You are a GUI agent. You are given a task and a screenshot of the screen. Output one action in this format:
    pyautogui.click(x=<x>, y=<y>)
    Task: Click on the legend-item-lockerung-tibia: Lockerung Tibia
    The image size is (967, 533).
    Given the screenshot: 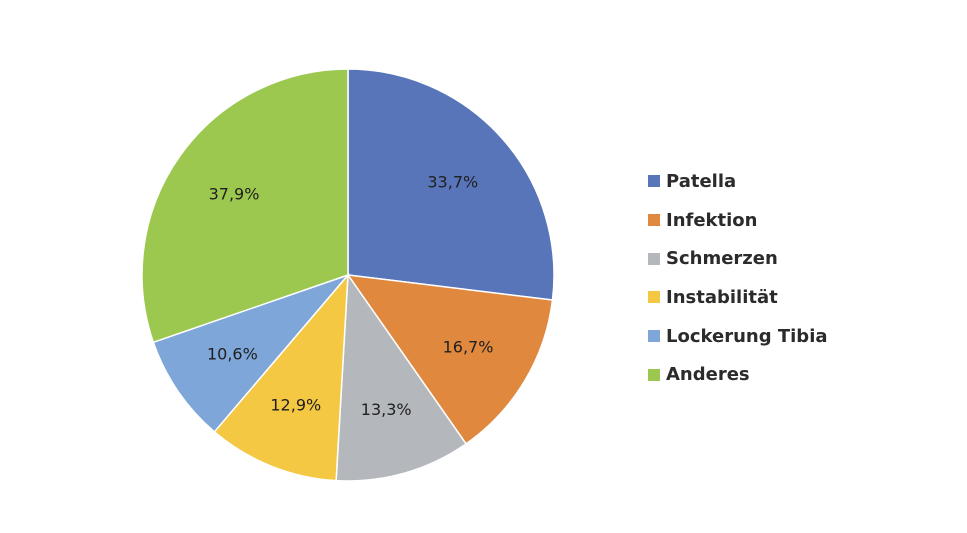 What is the action you would take?
    pyautogui.click(x=738, y=336)
    